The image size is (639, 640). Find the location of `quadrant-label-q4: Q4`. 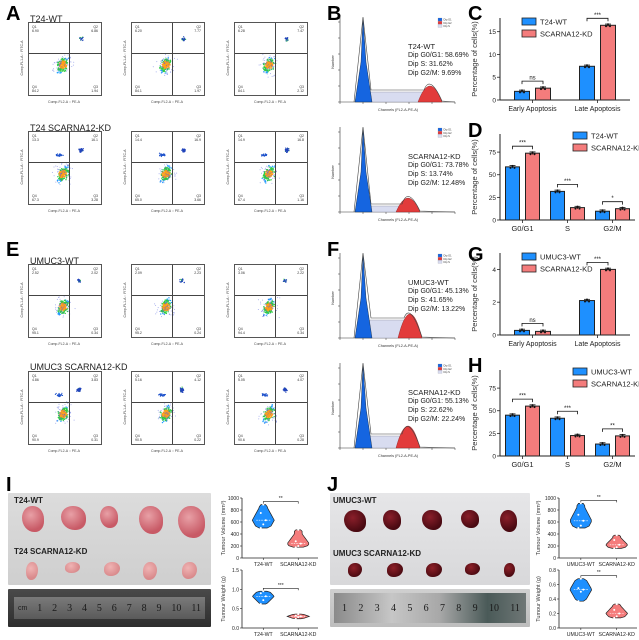

quadrant-label-q4: Q4 is located at coordinates (137, 196).